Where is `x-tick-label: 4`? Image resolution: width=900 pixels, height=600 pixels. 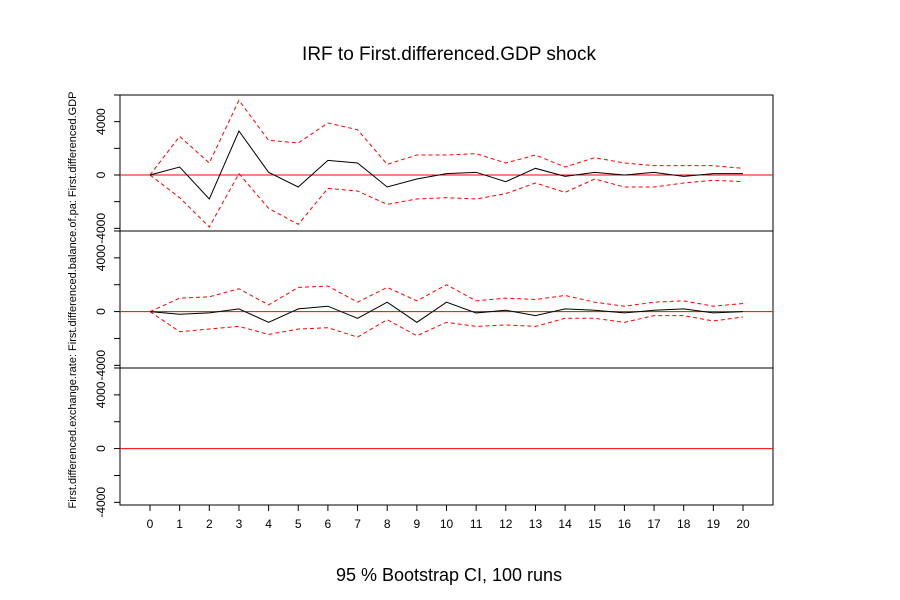 x-tick-label: 4 is located at coordinates (268, 524).